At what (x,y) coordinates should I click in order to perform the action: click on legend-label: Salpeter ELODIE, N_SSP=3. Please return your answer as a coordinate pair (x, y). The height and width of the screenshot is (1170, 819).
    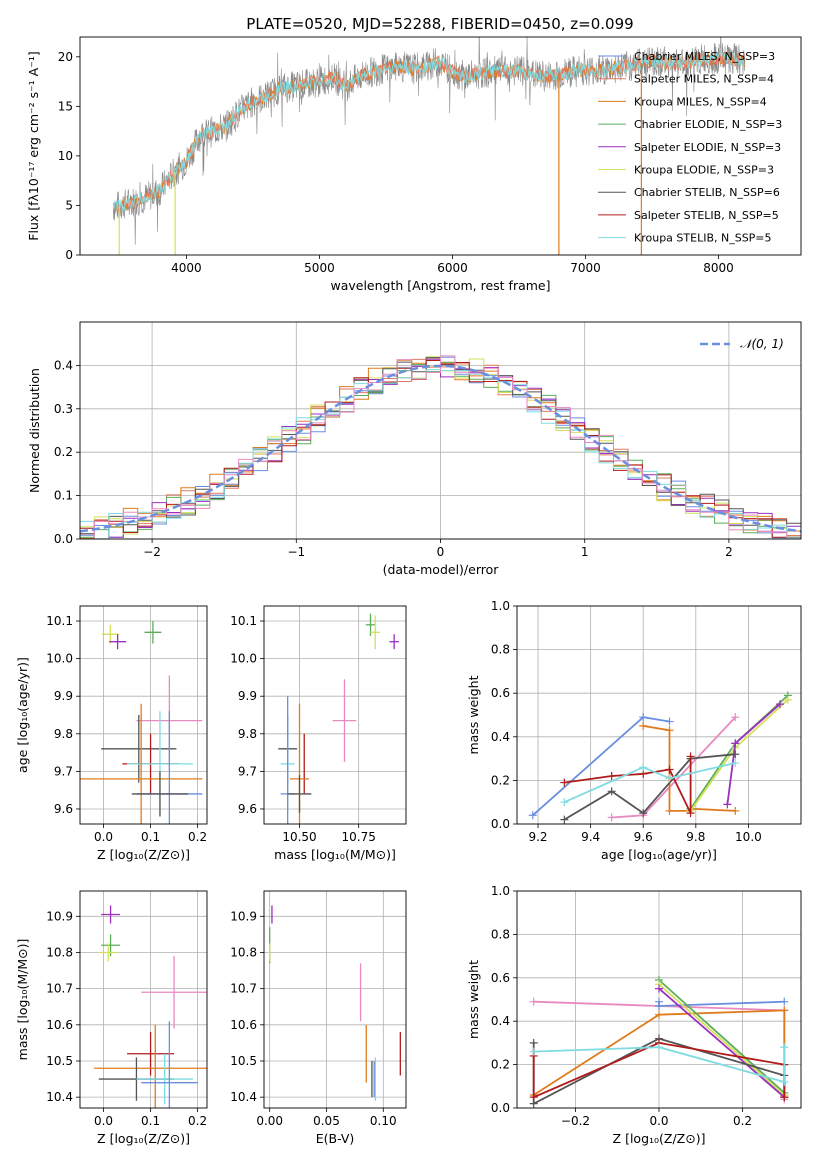
    Looking at the image, I should click on (707, 147).